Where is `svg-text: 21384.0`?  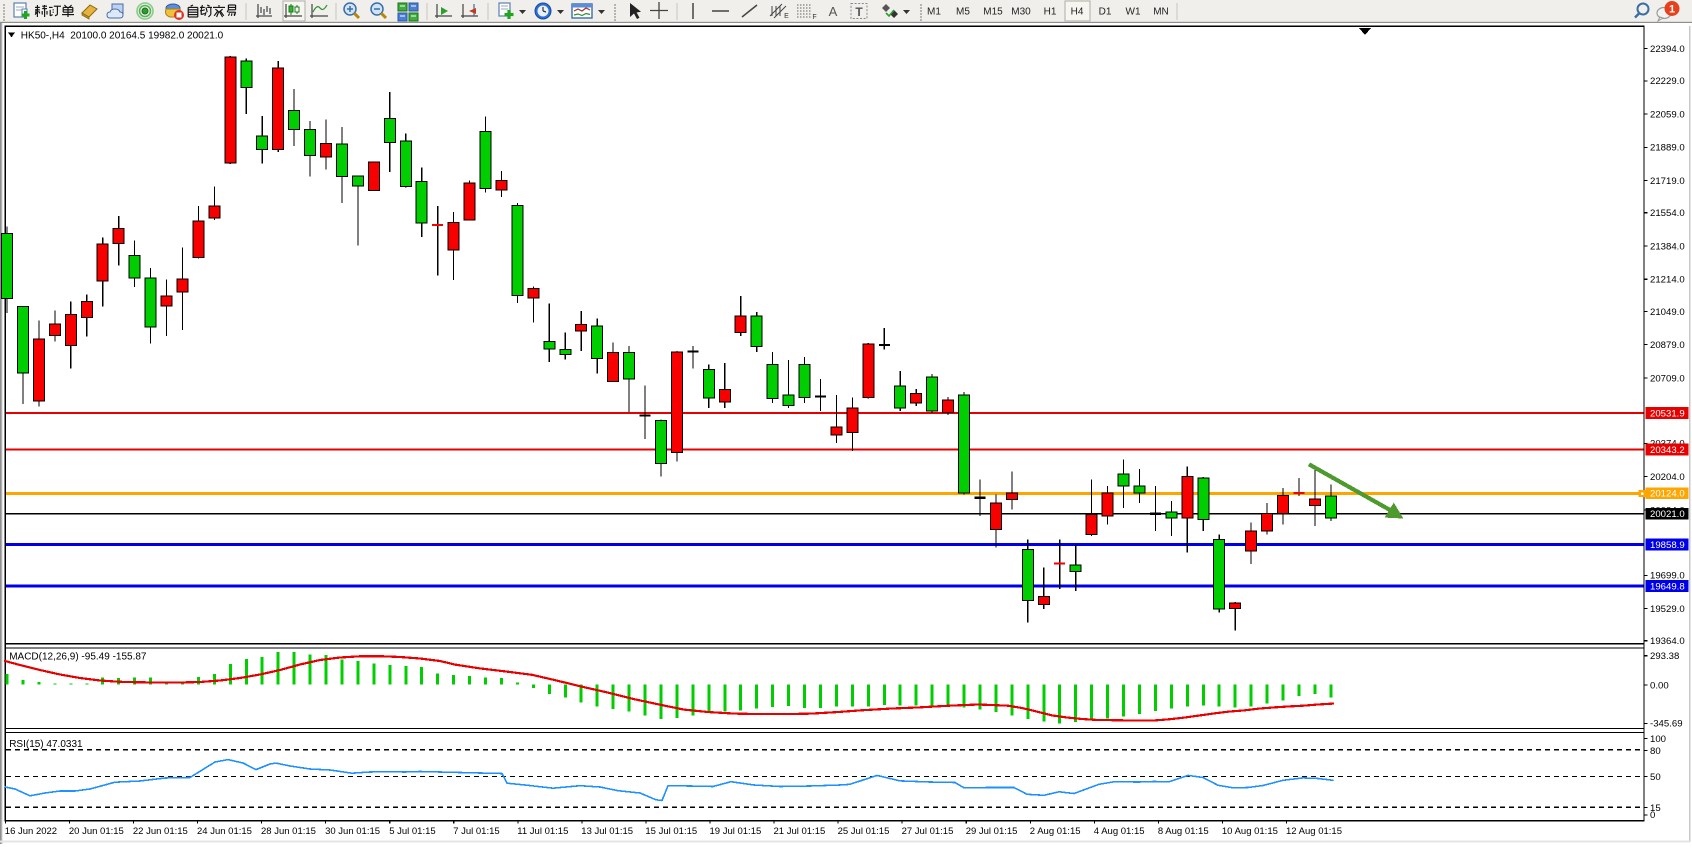
svg-text: 21384.0 is located at coordinates (1667, 246).